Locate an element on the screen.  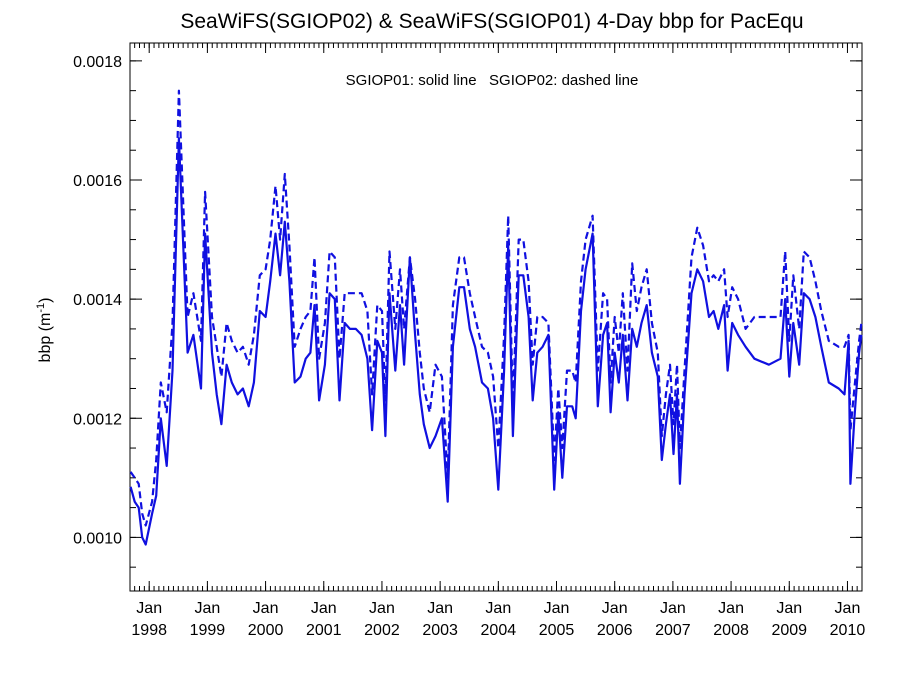
x-tick-label-year: 2006 is located at coordinates (615, 630).